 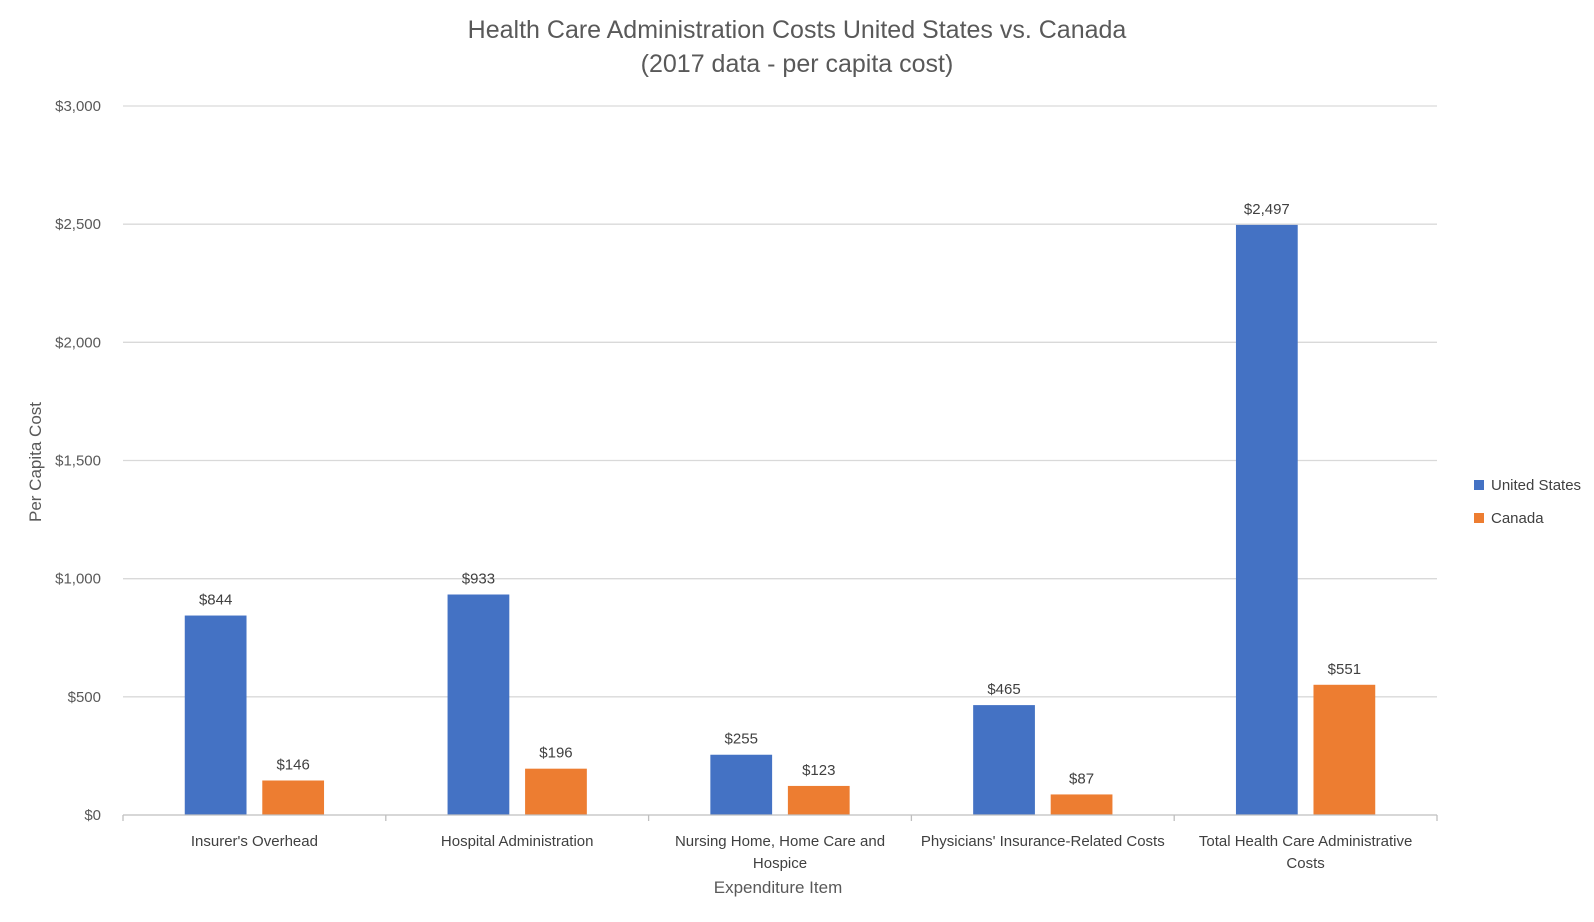 What do you see at coordinates (1536, 485) in the screenshot?
I see `legend-label: United States` at bounding box center [1536, 485].